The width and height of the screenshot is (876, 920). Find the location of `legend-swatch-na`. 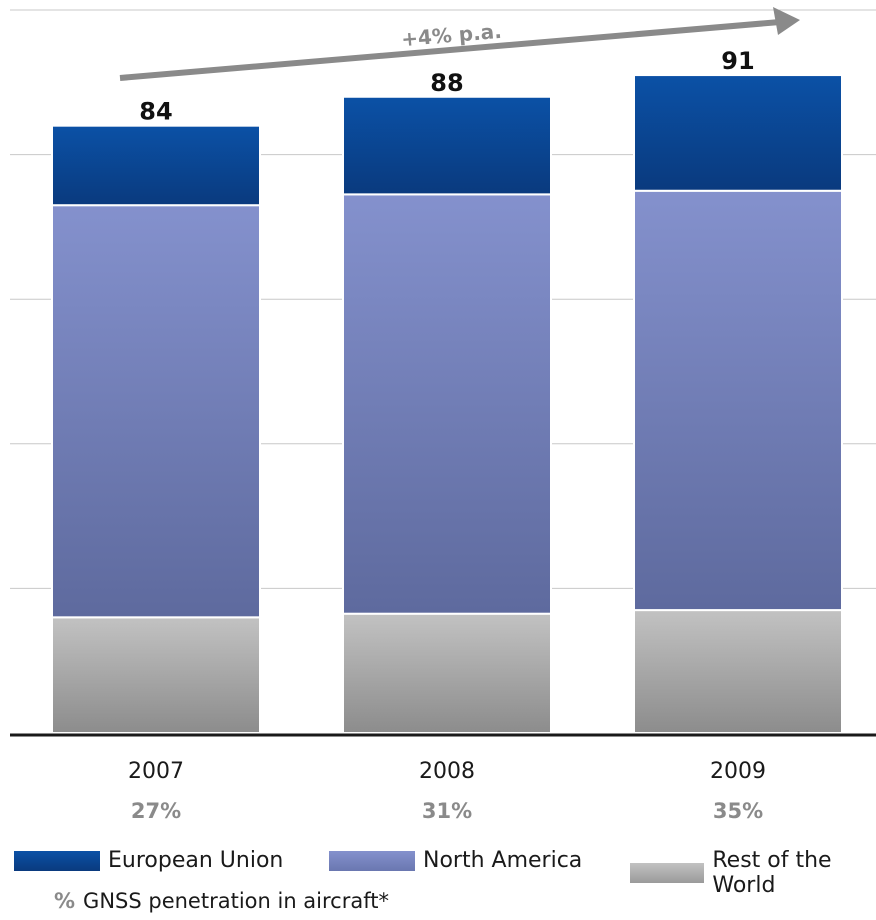

legend-swatch-na is located at coordinates (372, 860).